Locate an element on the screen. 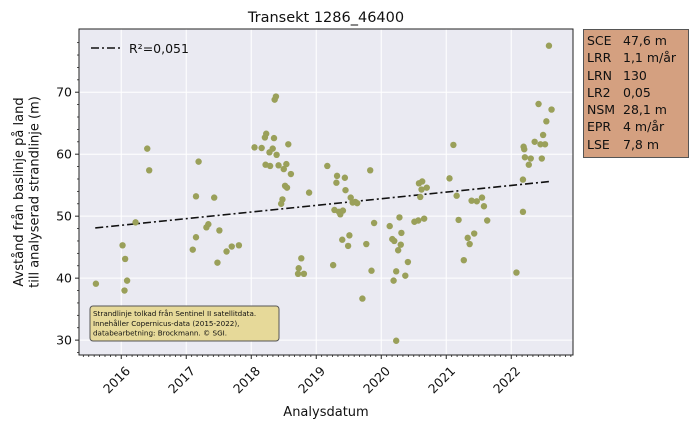 This screenshot has width=695, height=431. x-tick-label: 2022 is located at coordinates (506, 379).